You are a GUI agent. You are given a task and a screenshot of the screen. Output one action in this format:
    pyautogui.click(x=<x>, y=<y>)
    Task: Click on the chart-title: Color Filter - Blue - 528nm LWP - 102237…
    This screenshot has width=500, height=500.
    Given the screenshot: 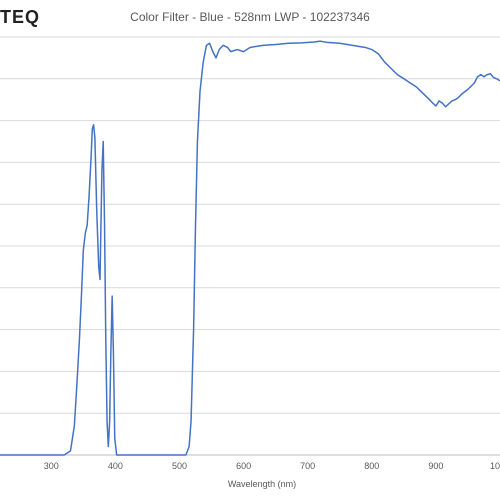 What is the action you would take?
    pyautogui.click(x=250, y=17)
    